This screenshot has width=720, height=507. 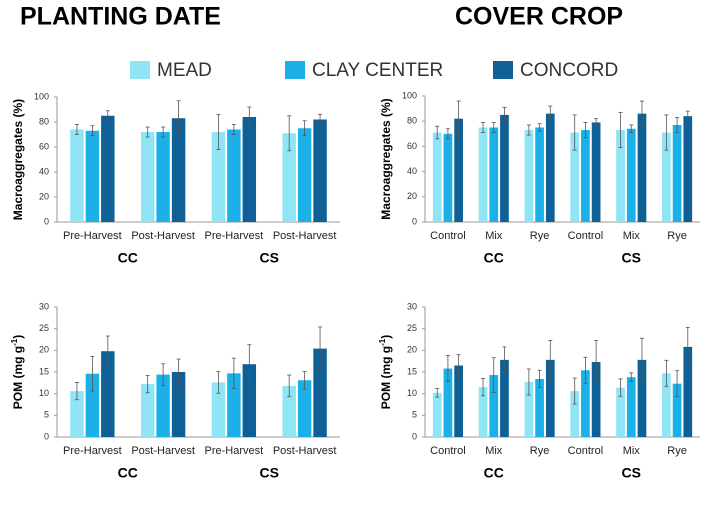 What do you see at coordinates (386, 337) in the screenshot?
I see `y-axis-label-part: )` at bounding box center [386, 337].